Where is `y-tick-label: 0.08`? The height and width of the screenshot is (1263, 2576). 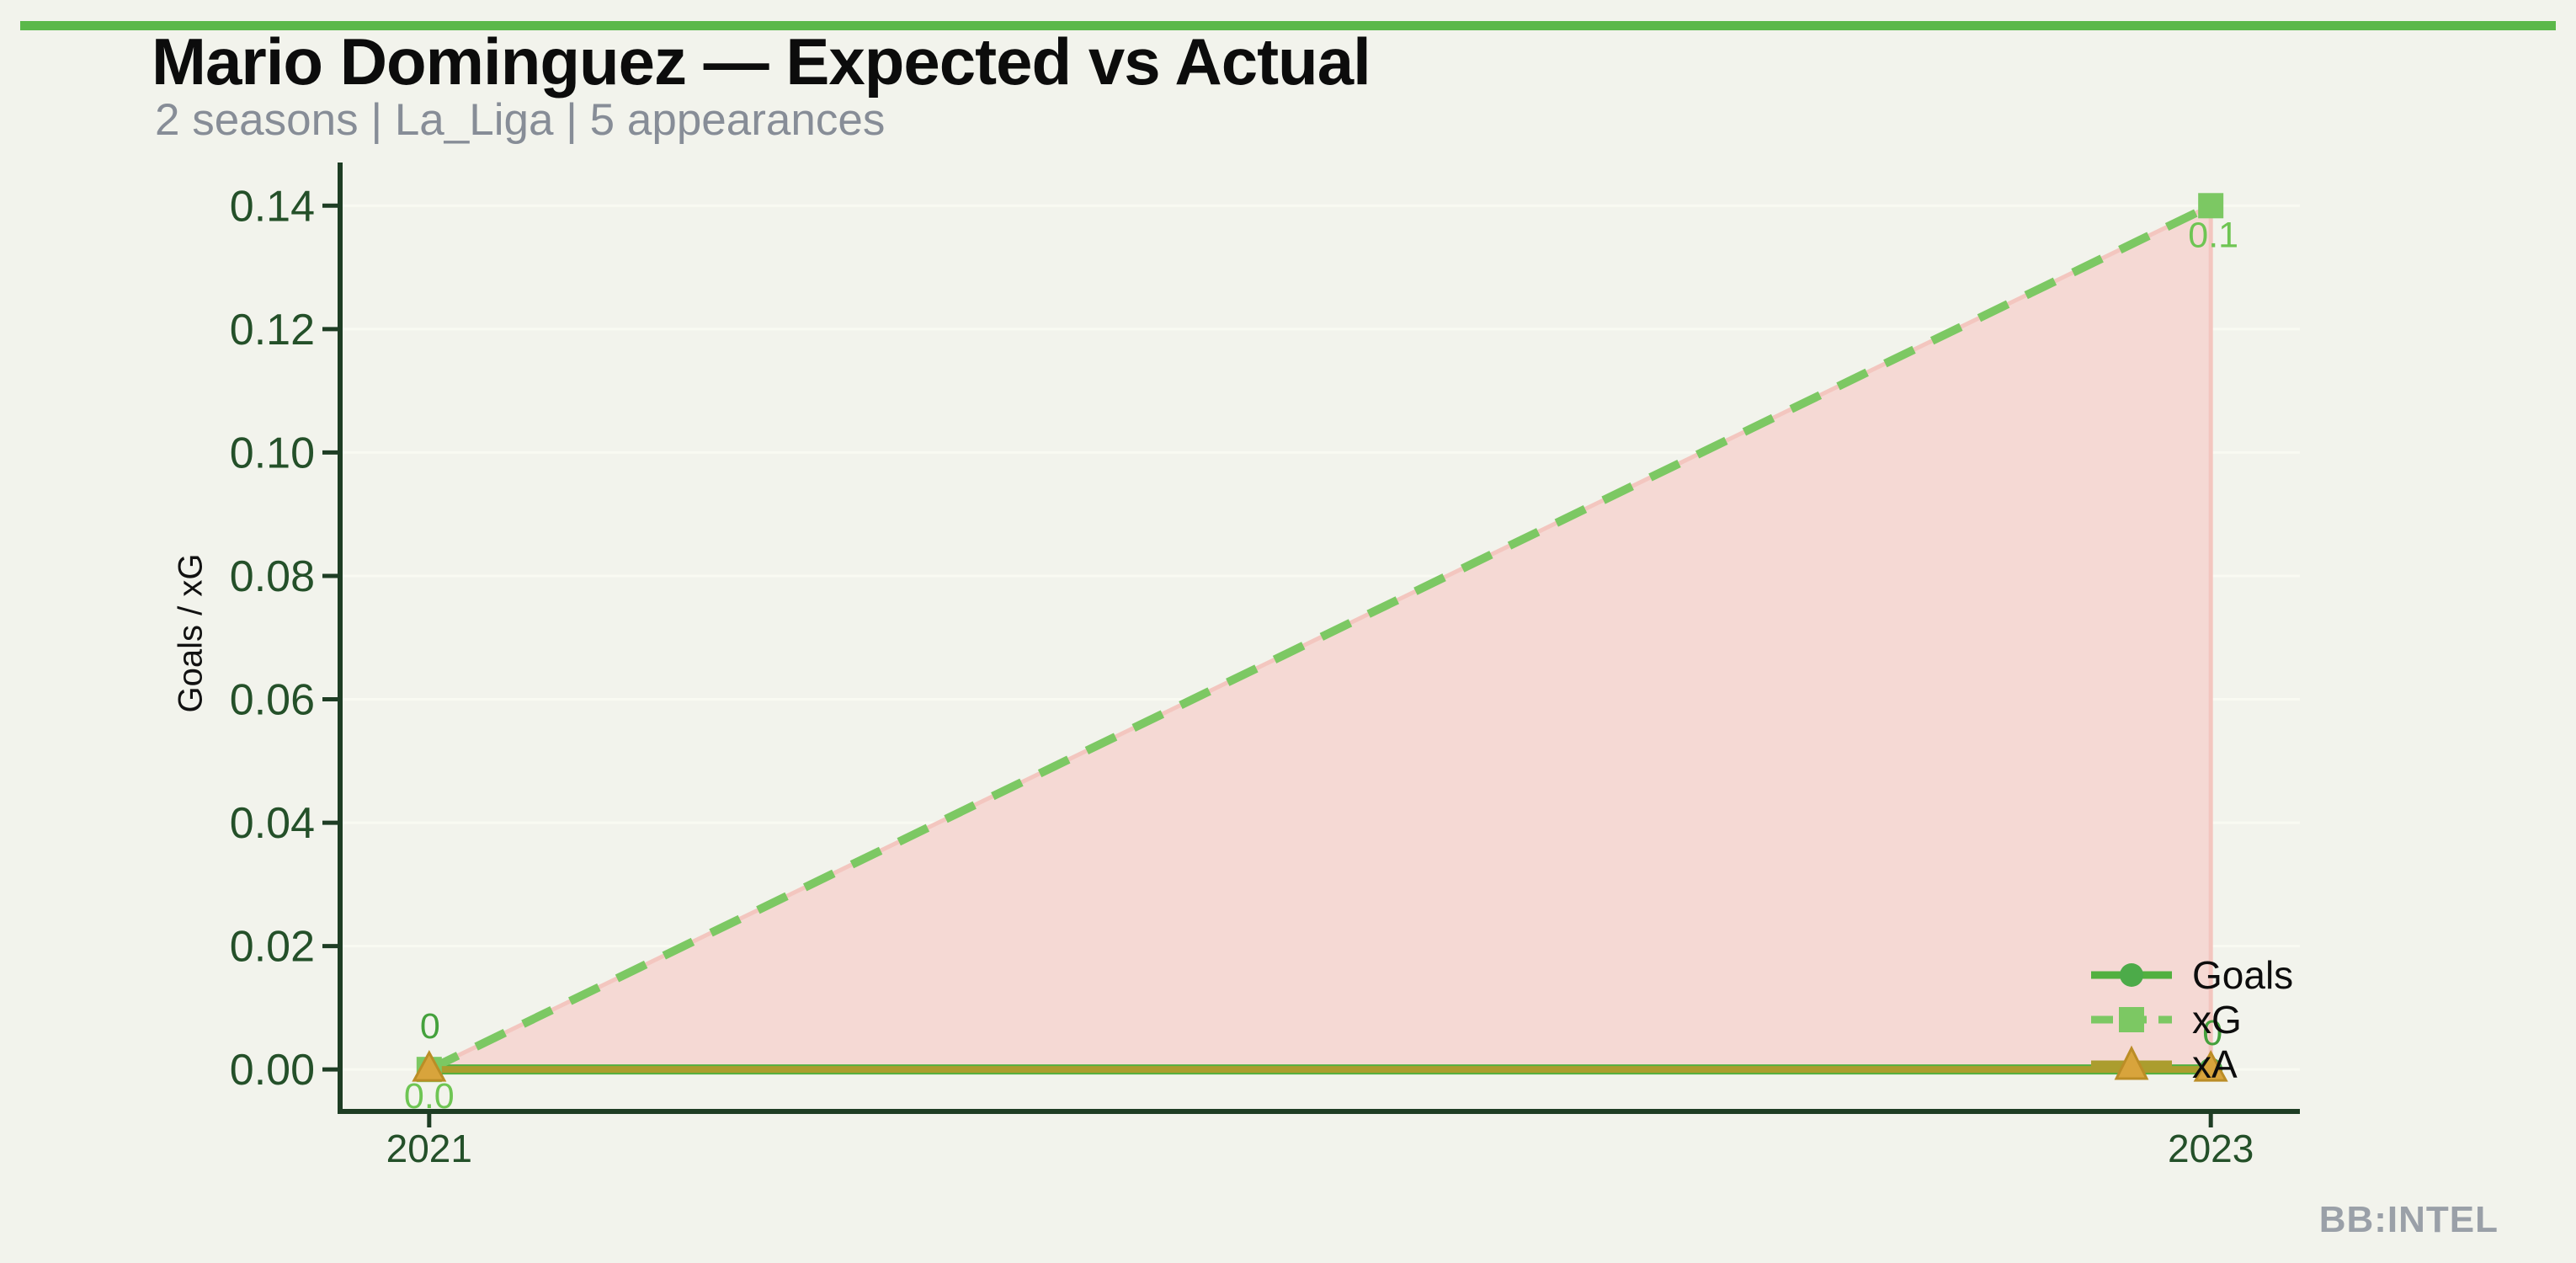
y-tick-label: 0.08 is located at coordinates (272, 576).